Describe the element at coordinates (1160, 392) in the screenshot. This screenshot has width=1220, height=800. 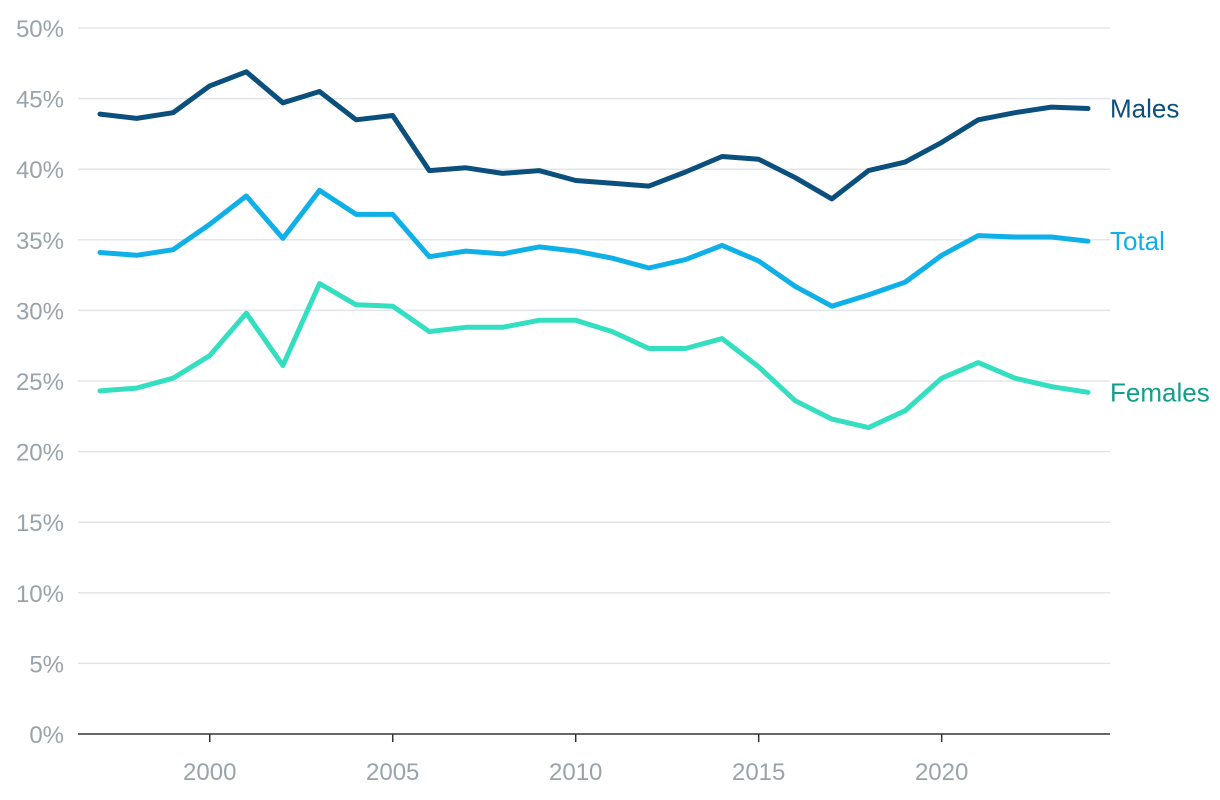
I see `series-label-females: Females` at that location.